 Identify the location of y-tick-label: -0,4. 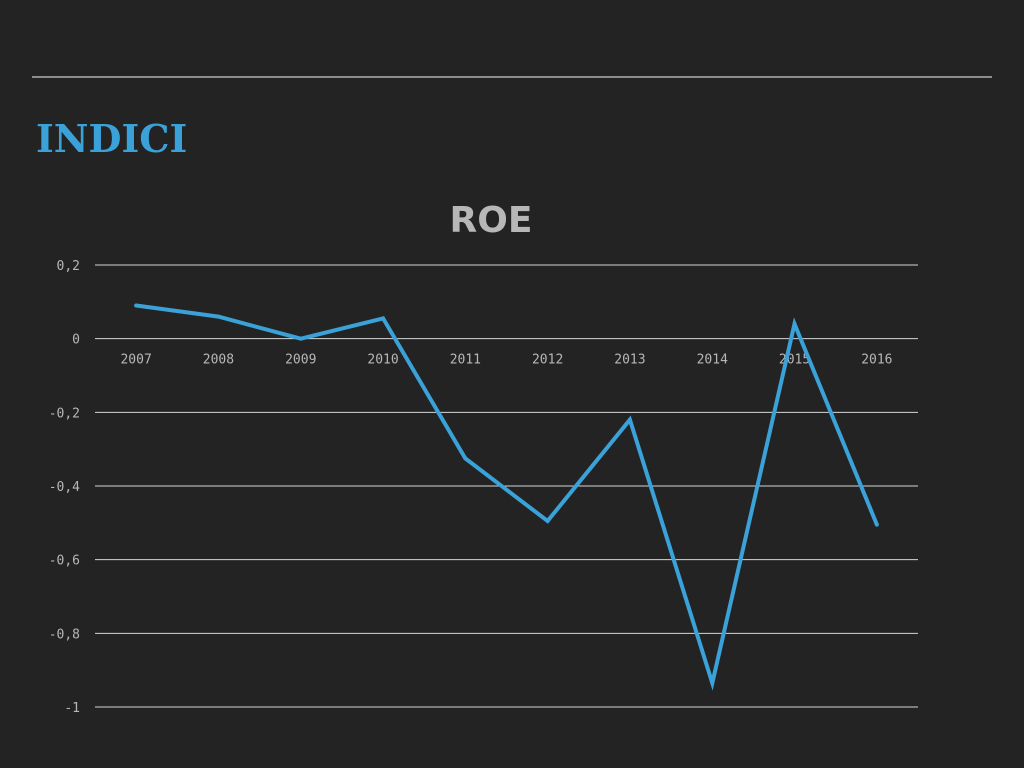
(64, 487).